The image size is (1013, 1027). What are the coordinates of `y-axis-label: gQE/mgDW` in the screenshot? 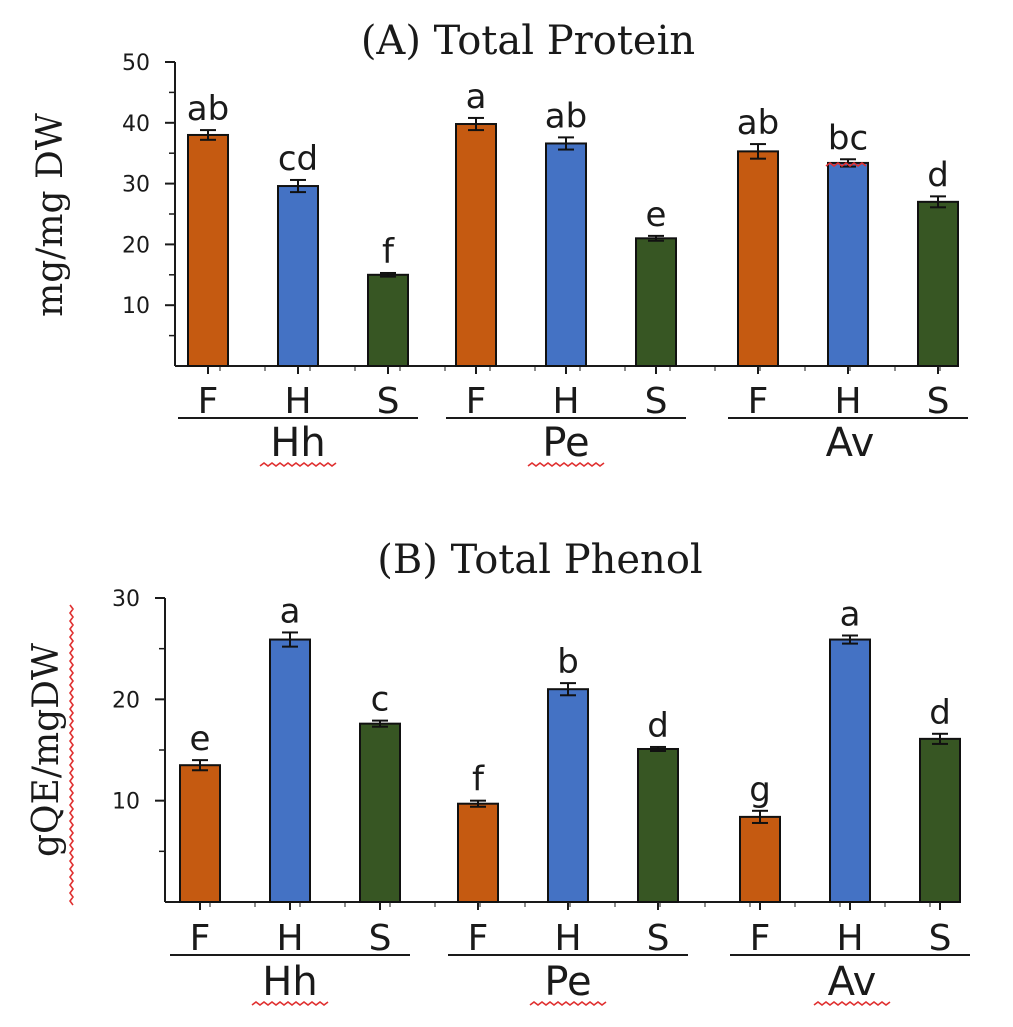 It's located at (46, 750).